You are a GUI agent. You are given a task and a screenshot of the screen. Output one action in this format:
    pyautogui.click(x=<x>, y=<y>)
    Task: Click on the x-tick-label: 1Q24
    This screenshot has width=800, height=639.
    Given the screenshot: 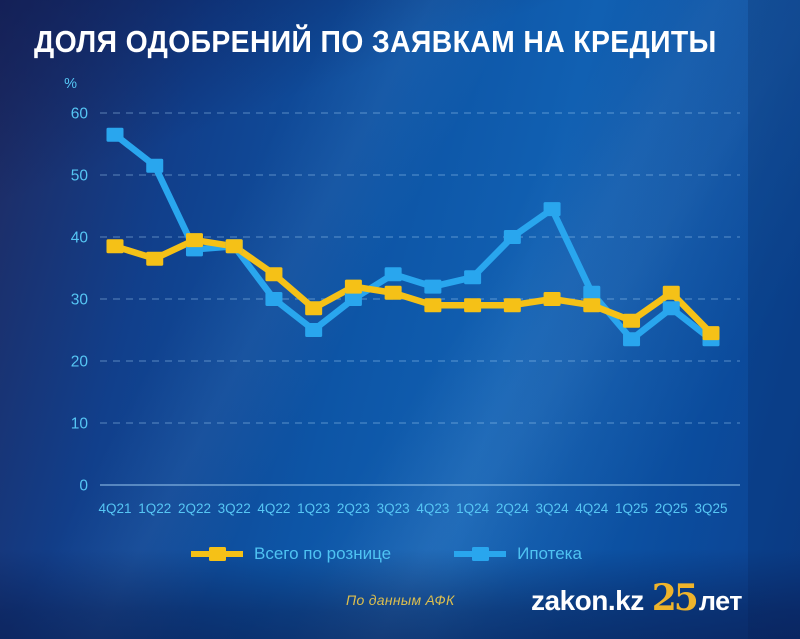 What is the action you would take?
    pyautogui.click(x=473, y=508)
    